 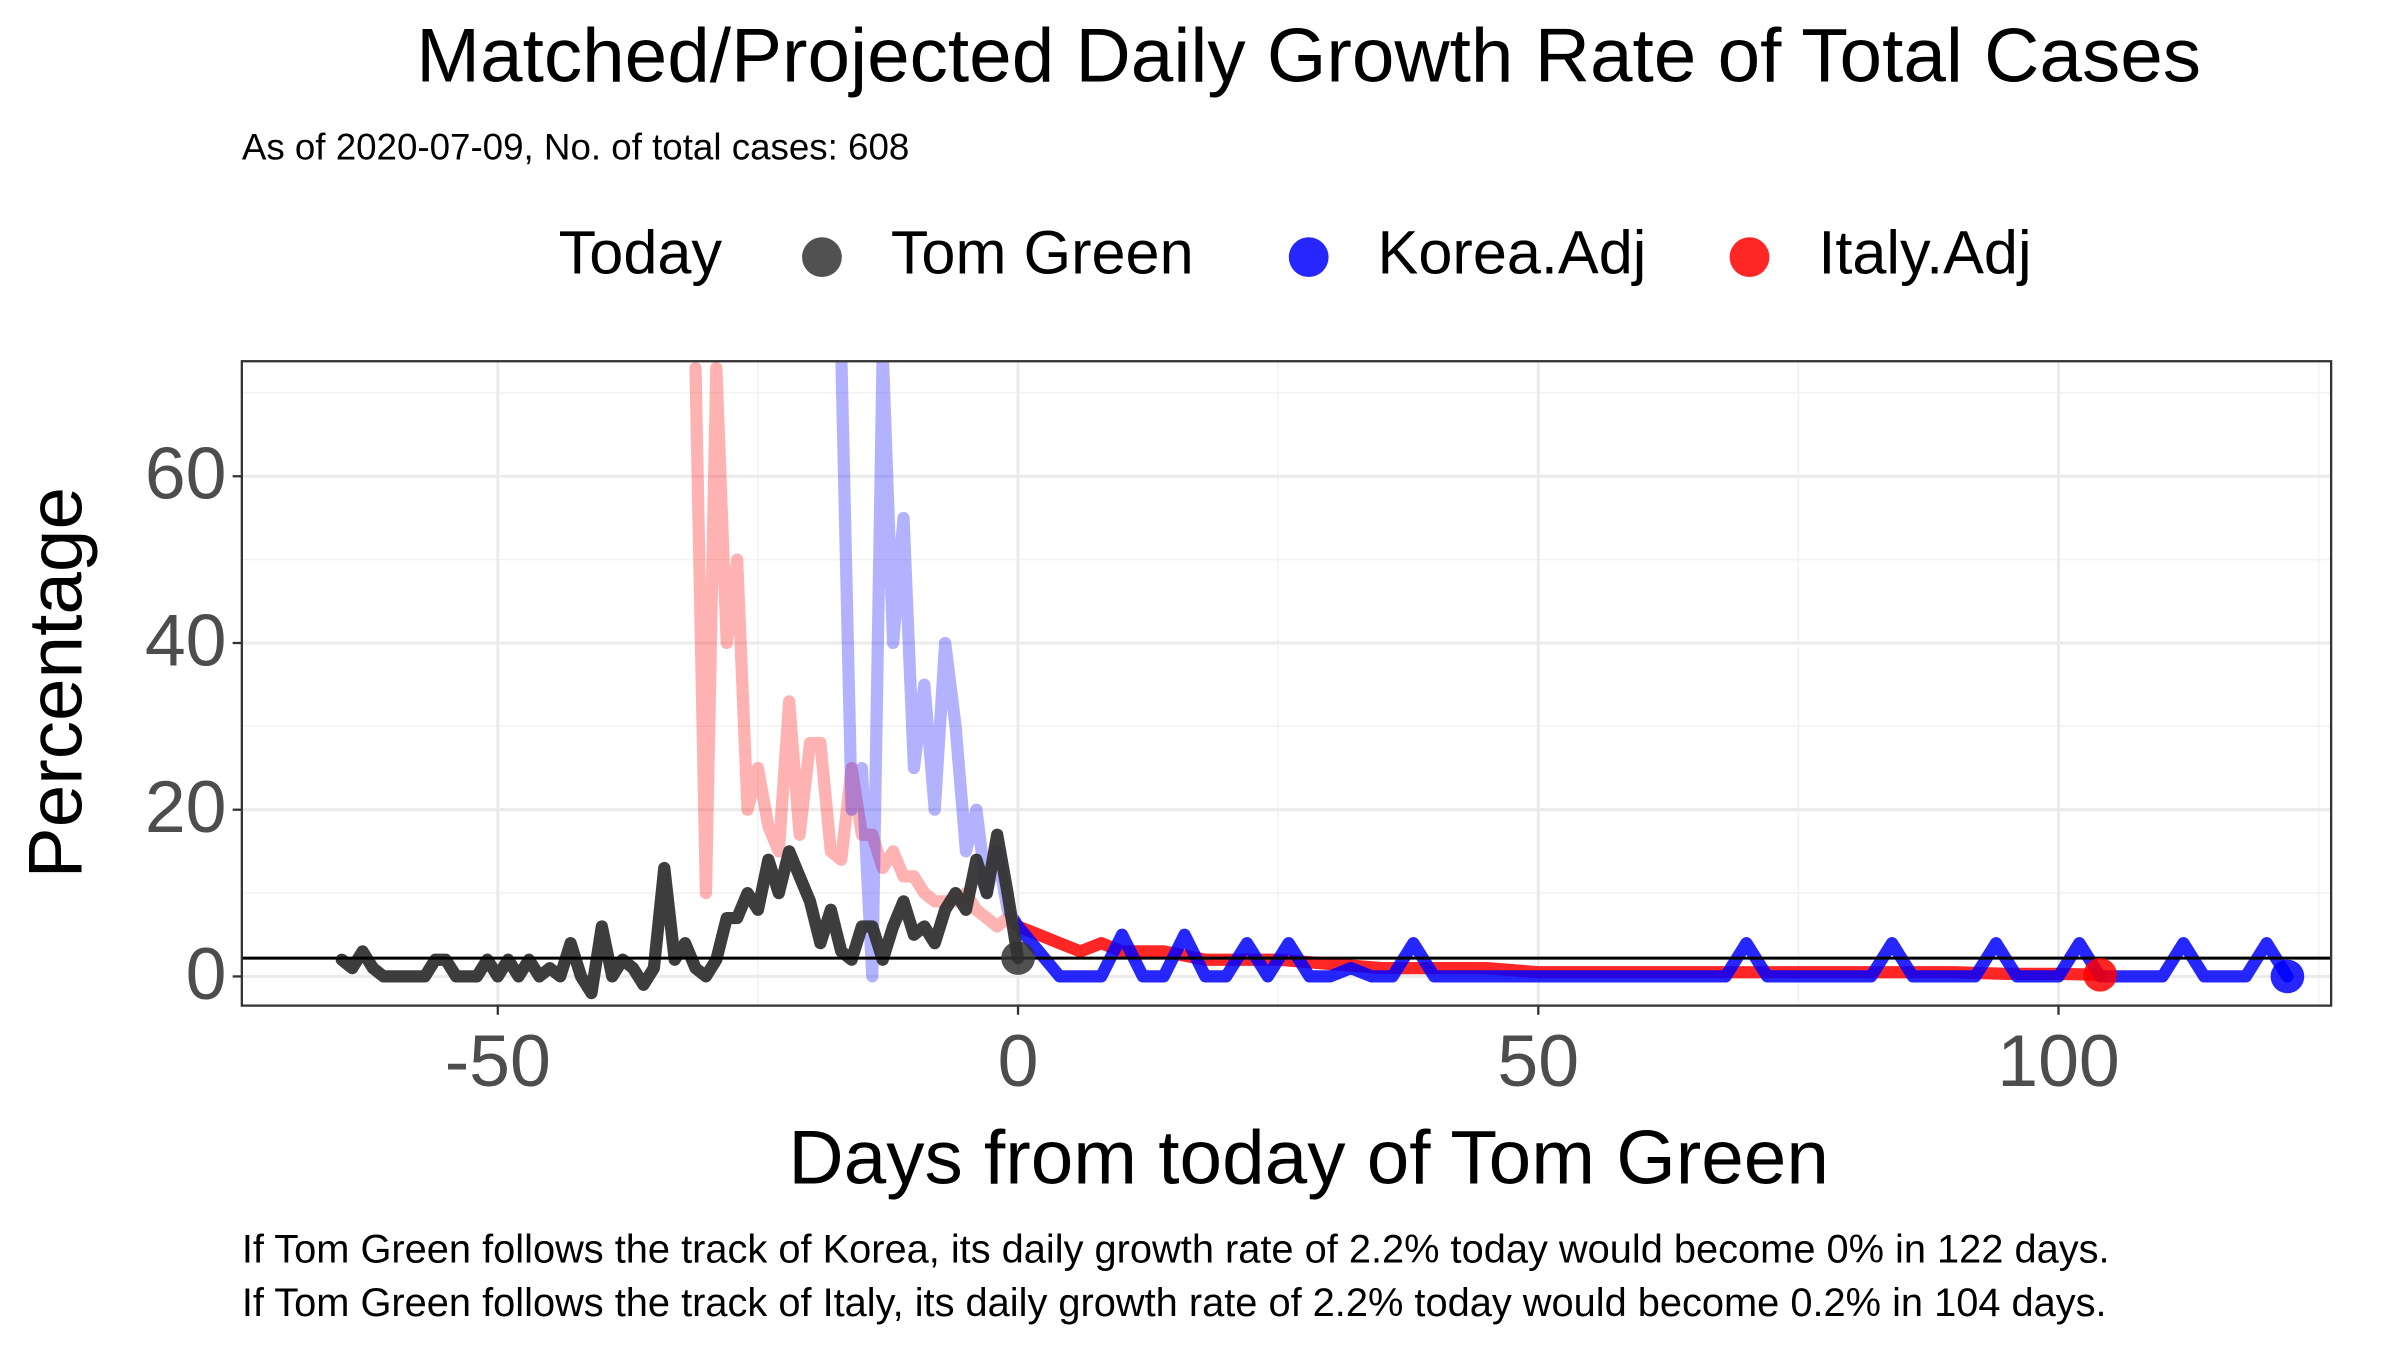 What do you see at coordinates (680, 914) in the screenshot?
I see `series-line` at bounding box center [680, 914].